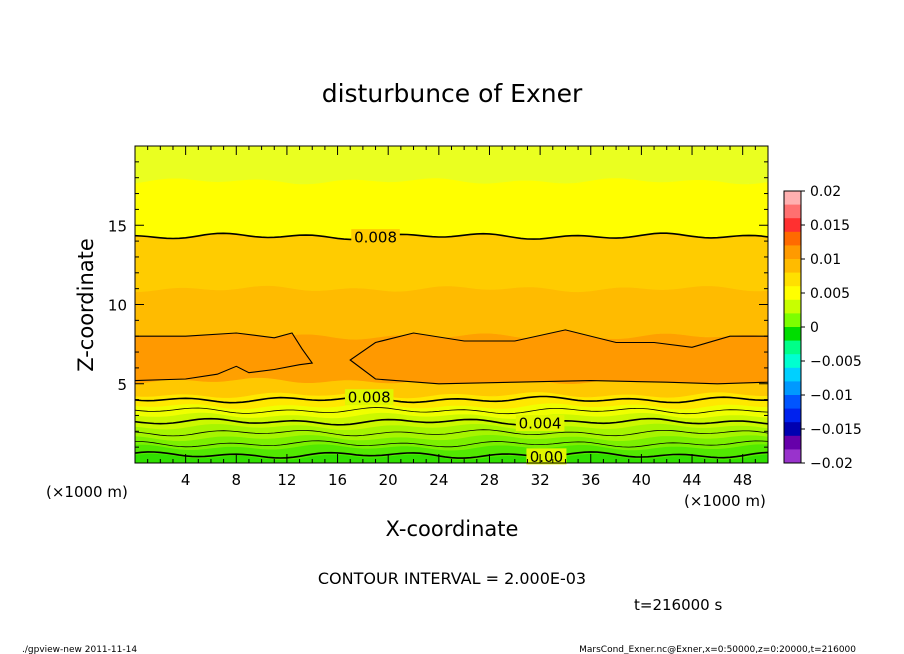 This screenshot has height=654, width=904. Describe the element at coordinates (725, 501) in the screenshot. I see `x-axis-unit: (×1000 m)` at that location.